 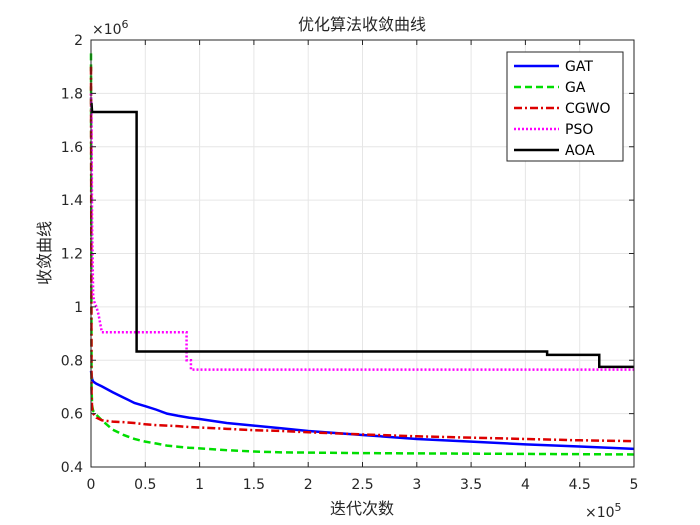 What do you see at coordinates (72, 201) in the screenshot?
I see `y-tick-label: 1.4` at bounding box center [72, 201].